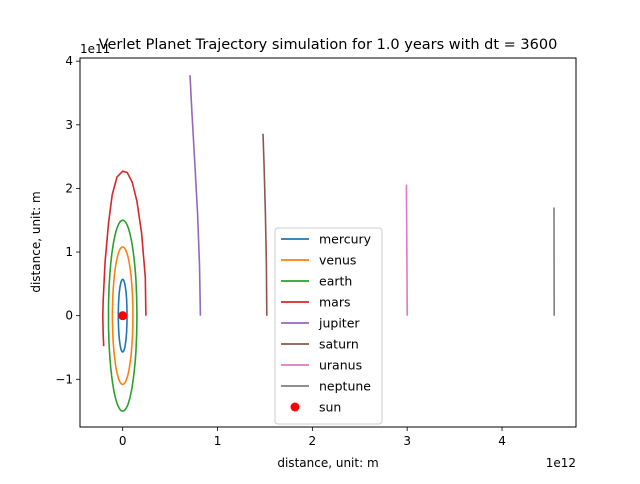 The height and width of the screenshot is (484, 640). What do you see at coordinates (407, 441) in the screenshot?
I see `x-tick-label: 3` at bounding box center [407, 441].